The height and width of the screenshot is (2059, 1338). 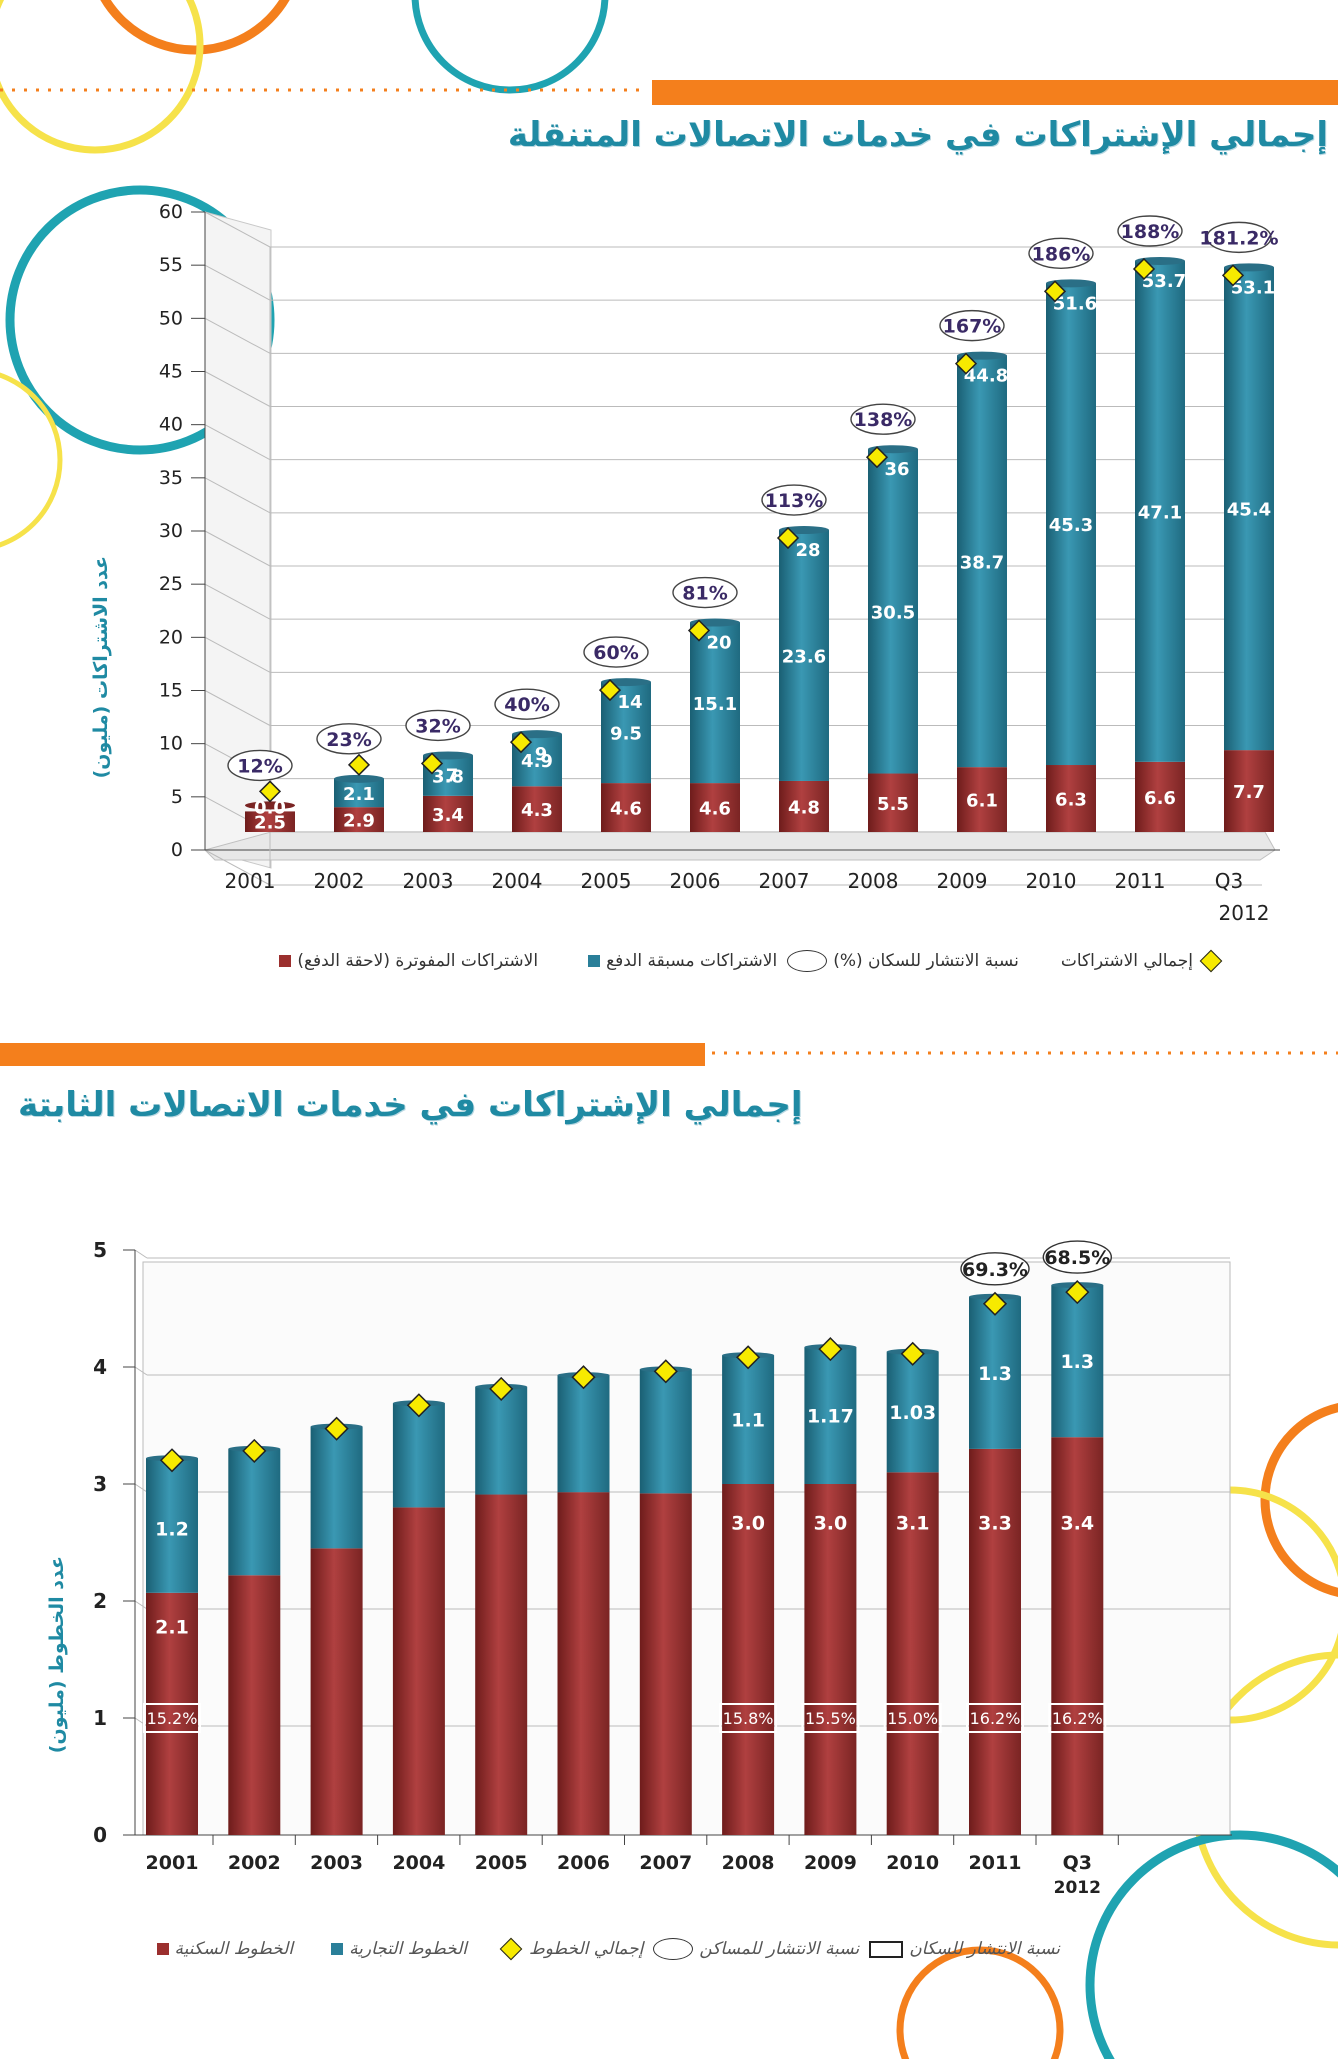 I want to click on x-tick-label: 2003, so click(x=336, y=1863).